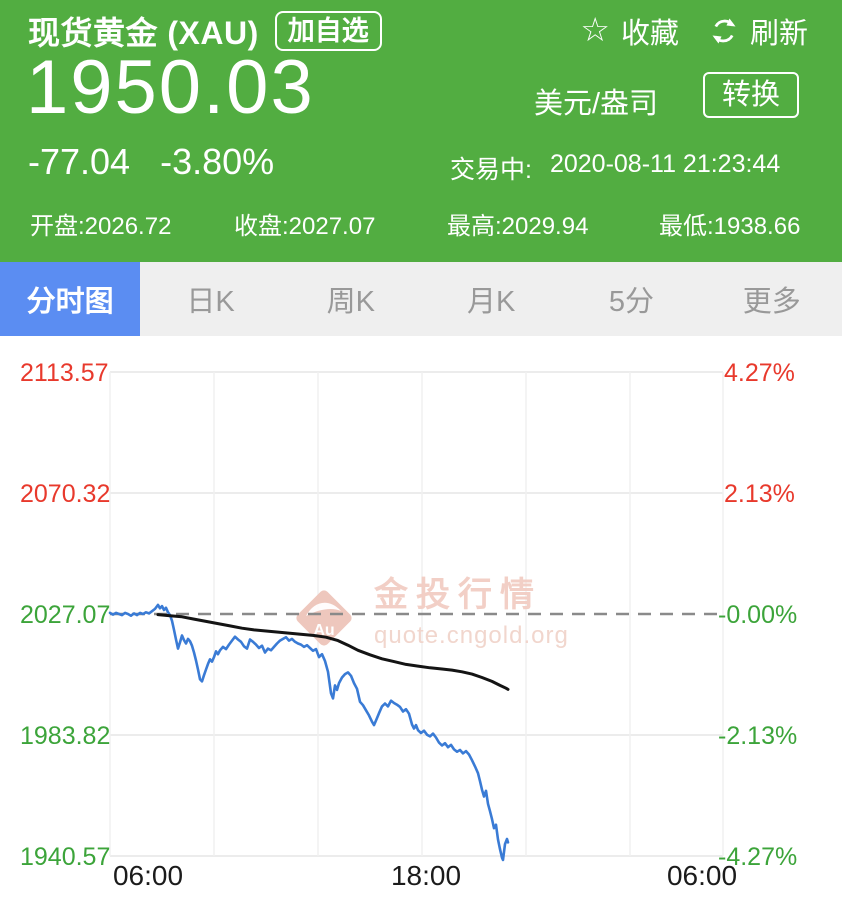 This screenshot has height=900, width=842. What do you see at coordinates (702, 875) in the screenshot?
I see `x-label-2: 06:00` at bounding box center [702, 875].